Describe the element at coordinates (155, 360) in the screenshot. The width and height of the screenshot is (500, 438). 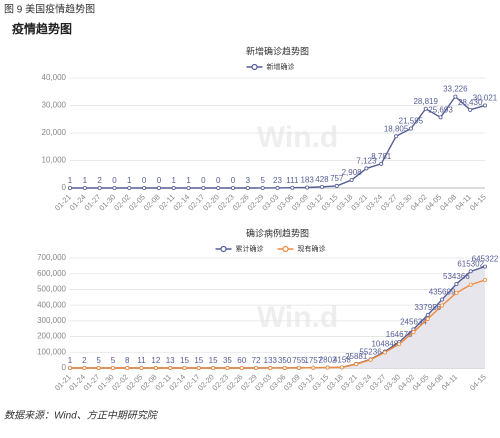
I see `data-label: 12` at that location.